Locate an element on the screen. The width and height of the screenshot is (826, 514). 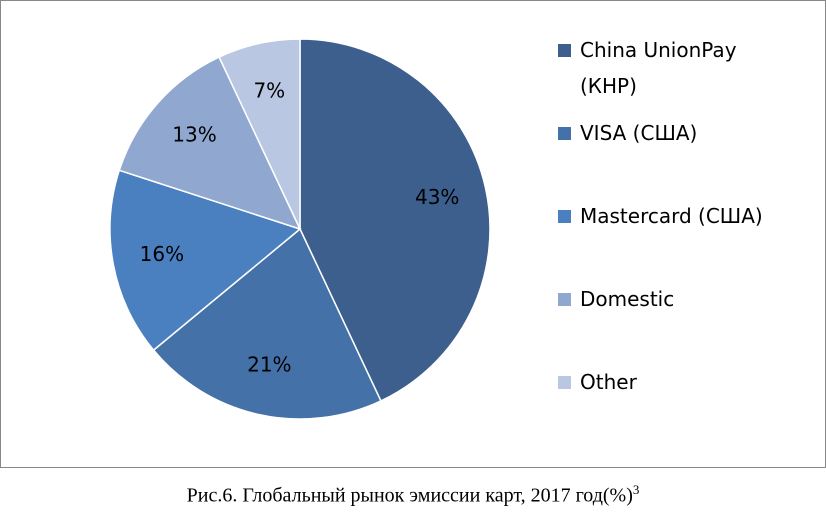
legend-label: China UnionPay (КНР) is located at coordinates (658, 68).